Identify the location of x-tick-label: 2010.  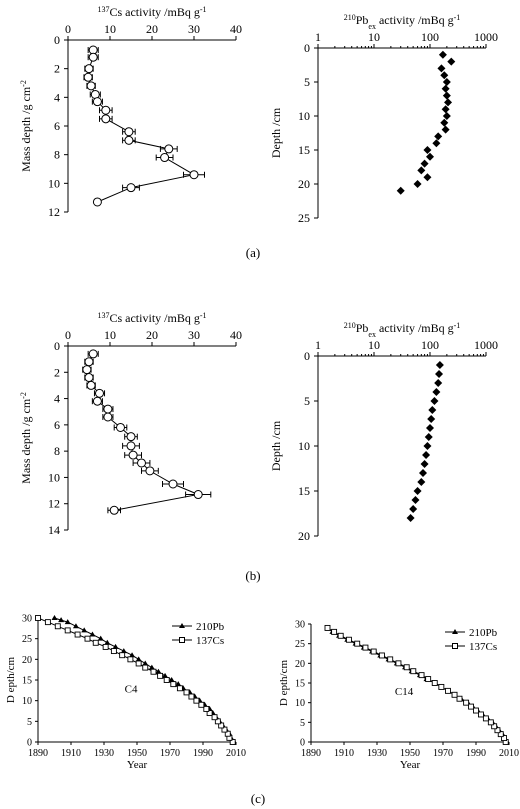
(509, 753).